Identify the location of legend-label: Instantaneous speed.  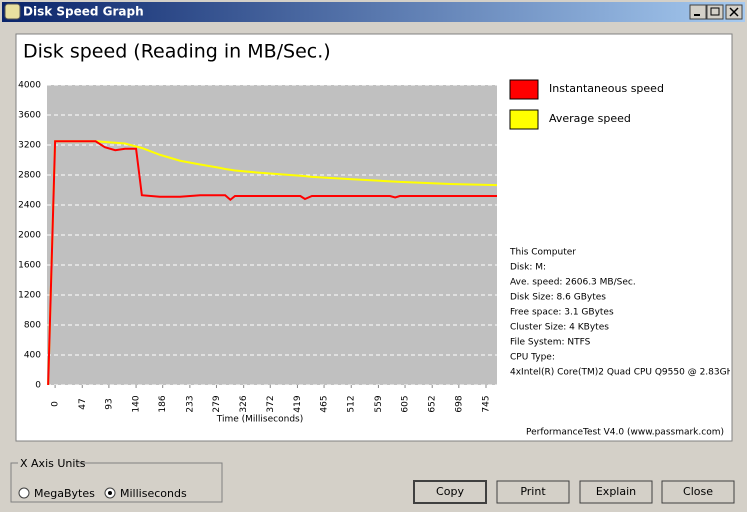
(606, 88).